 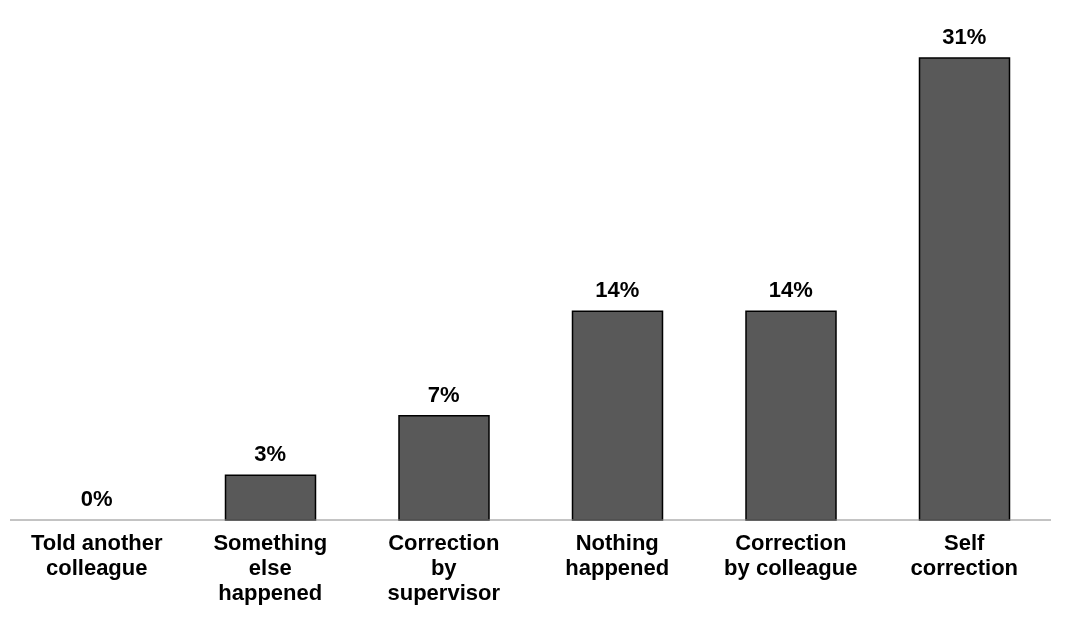 What do you see at coordinates (96, 555) in the screenshot?
I see `x-tick-label: Told another colleague` at bounding box center [96, 555].